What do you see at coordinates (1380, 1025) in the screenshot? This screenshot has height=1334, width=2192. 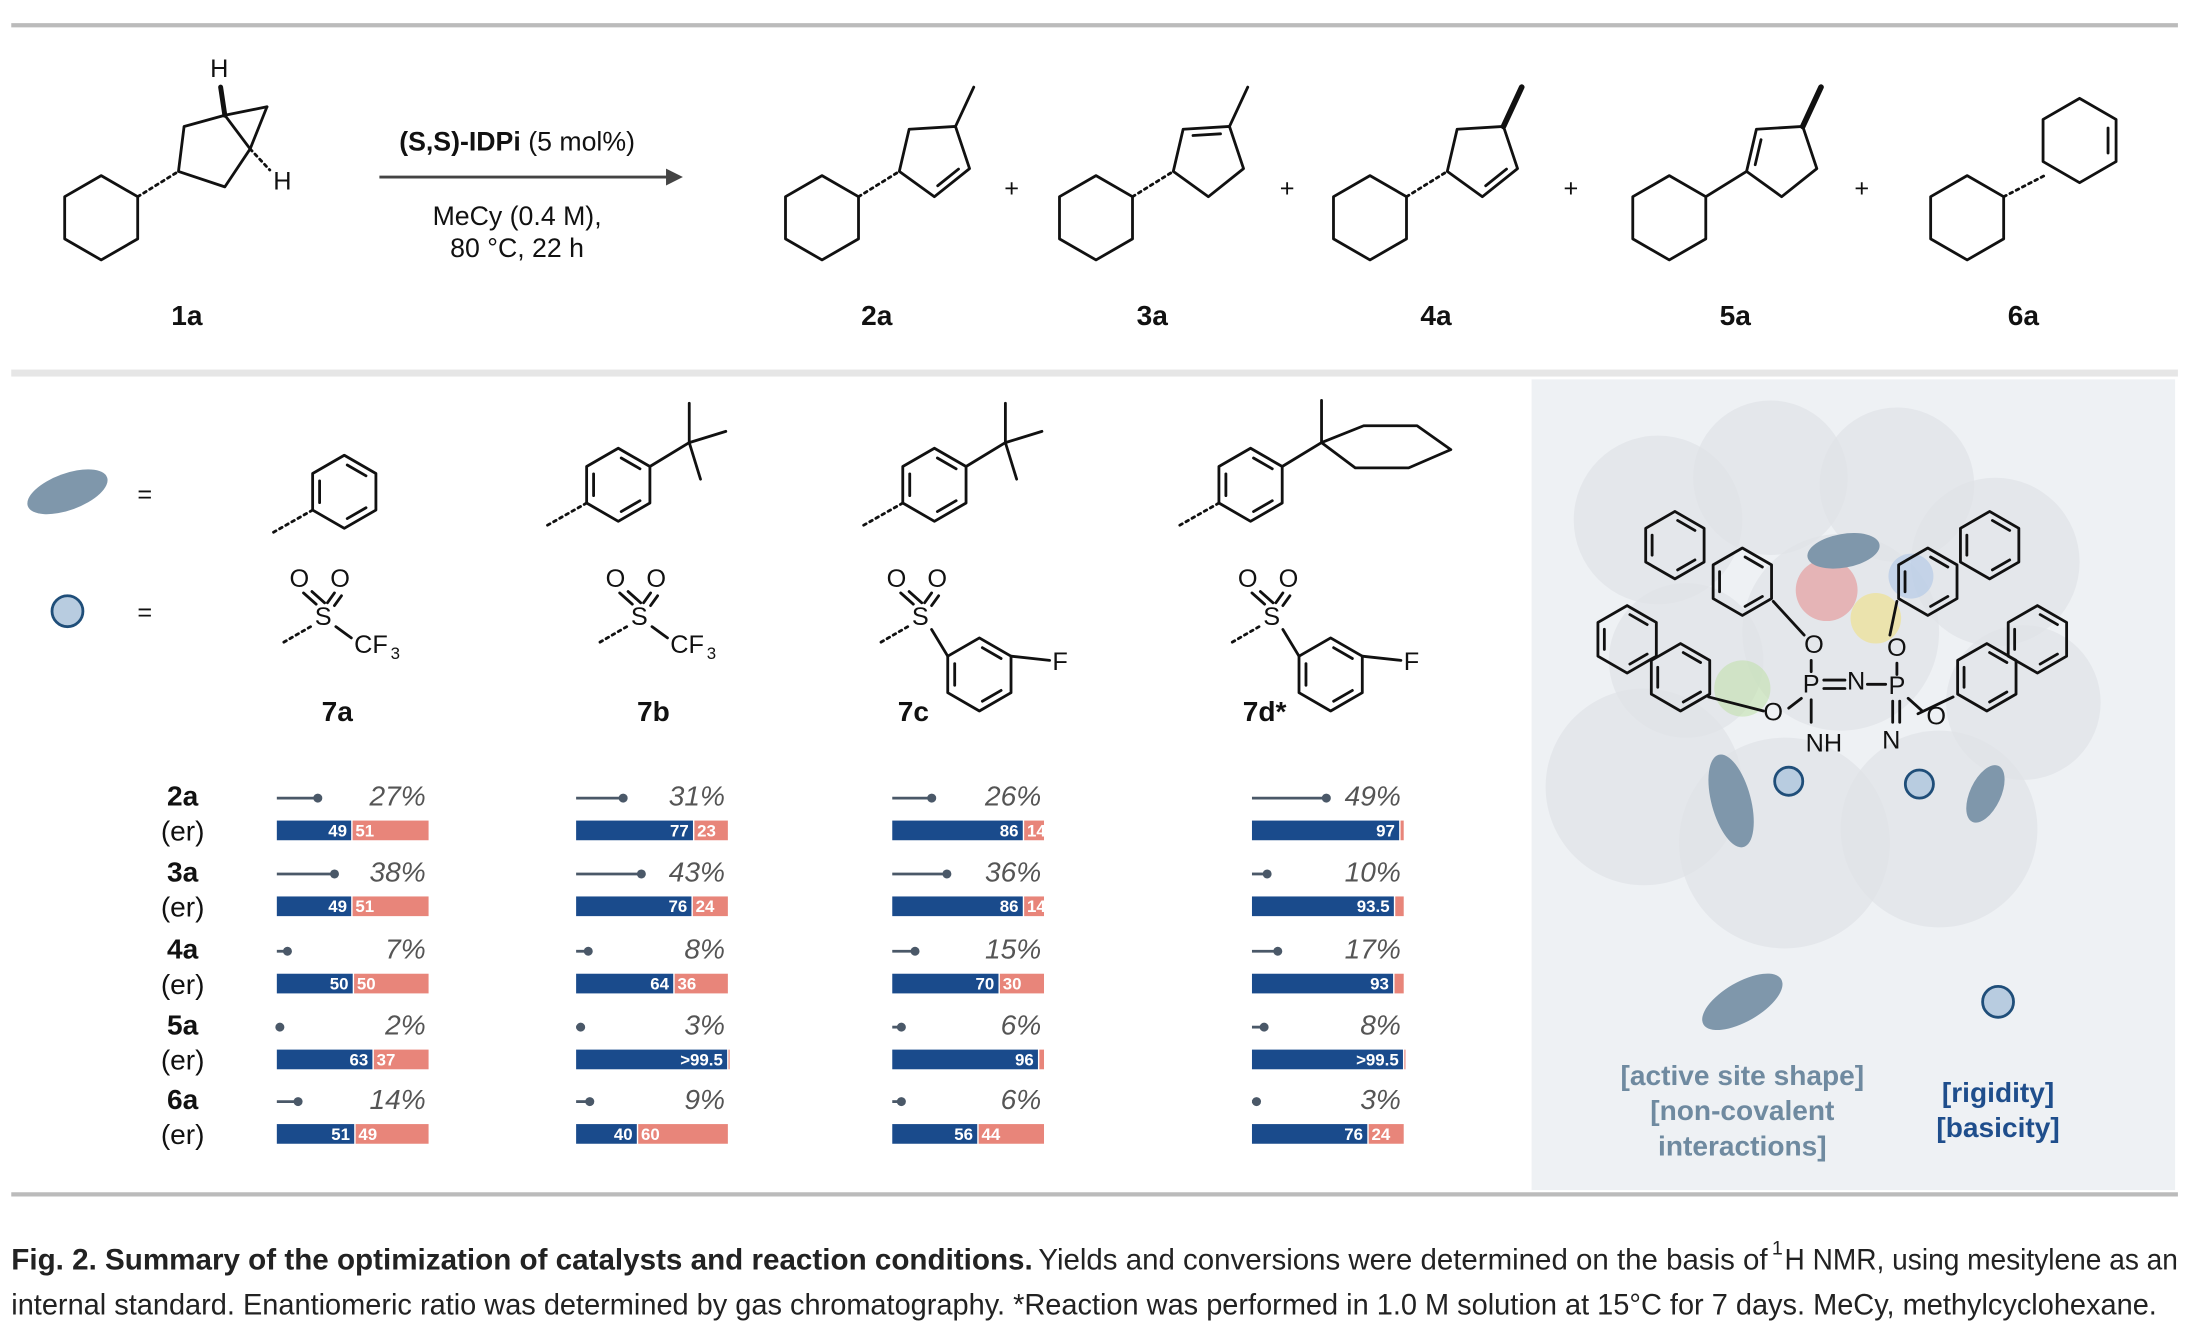 I see `yield-label: 8%` at bounding box center [1380, 1025].